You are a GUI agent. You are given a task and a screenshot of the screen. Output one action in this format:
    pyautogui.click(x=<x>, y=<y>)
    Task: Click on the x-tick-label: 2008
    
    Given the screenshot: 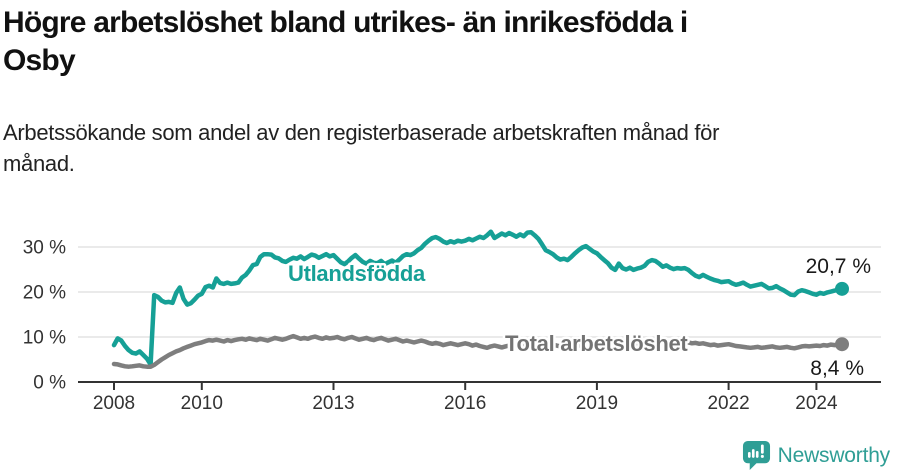 What is the action you would take?
    pyautogui.click(x=114, y=403)
    